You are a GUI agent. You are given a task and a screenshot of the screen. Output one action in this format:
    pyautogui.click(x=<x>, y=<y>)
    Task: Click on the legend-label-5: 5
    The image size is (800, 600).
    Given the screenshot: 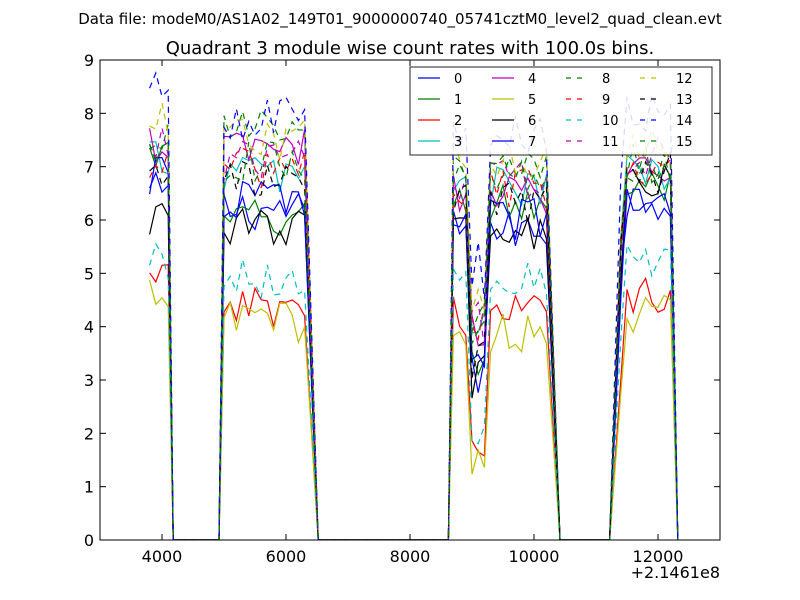 What is the action you would take?
    pyautogui.click(x=532, y=100)
    